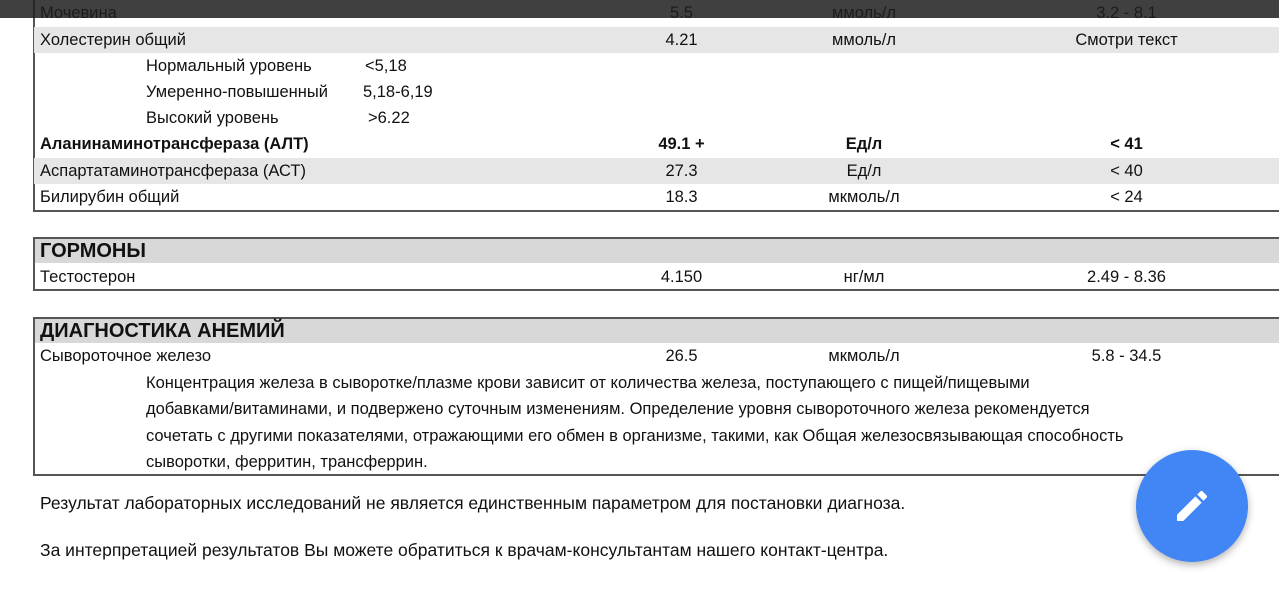 The width and height of the screenshot is (1279, 593). Describe the element at coordinates (681, 171) in the screenshot. I see `test-value: 27.3` at that location.